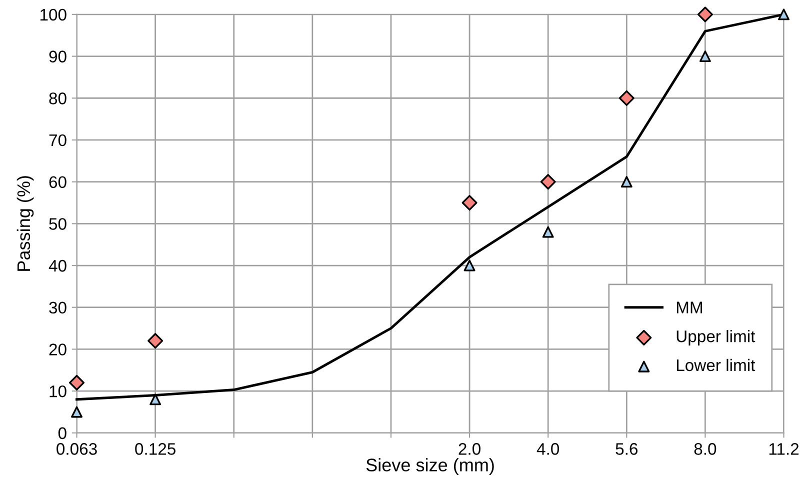 The width and height of the screenshot is (808, 481). What do you see at coordinates (58, 391) in the screenshot?
I see `y-tick-label: 10` at bounding box center [58, 391].